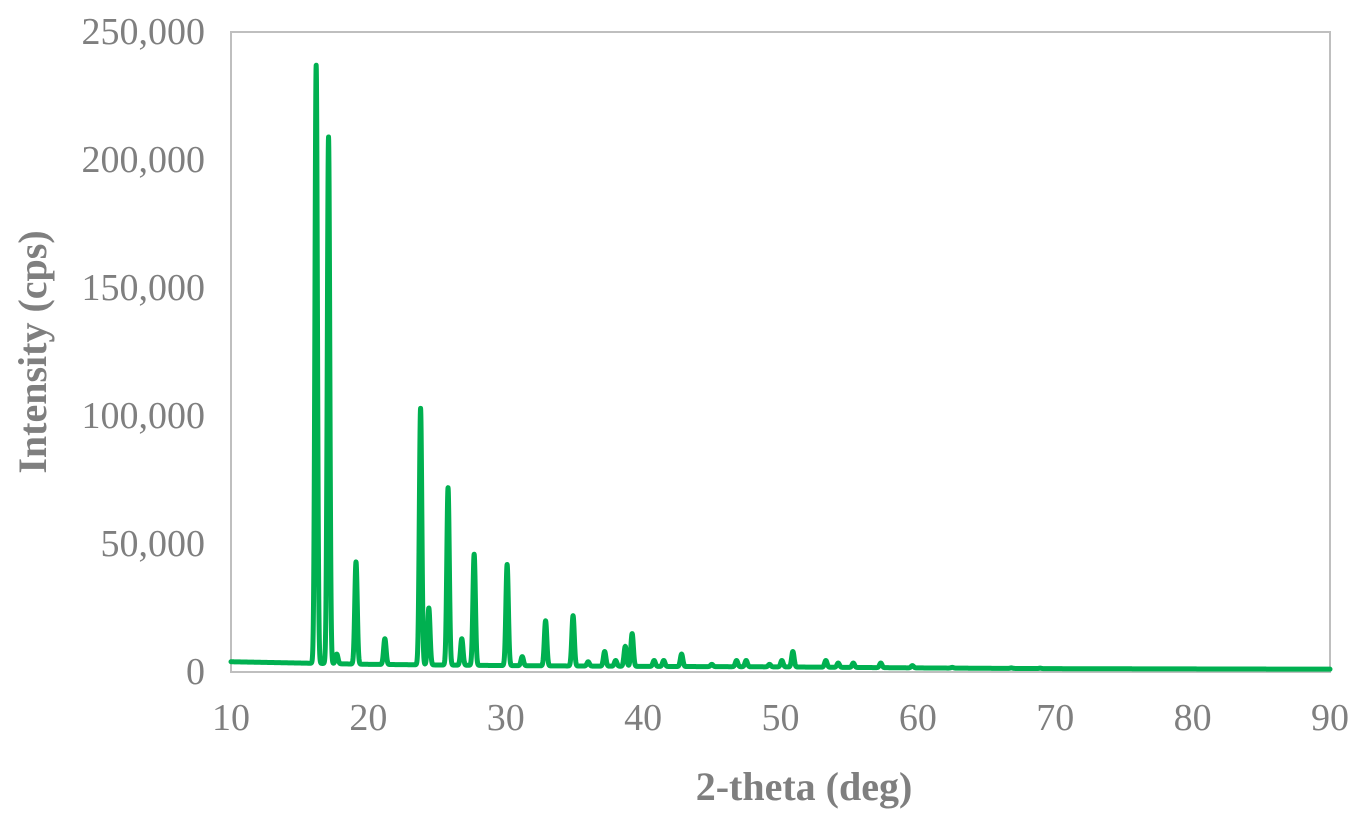 This screenshot has width=1364, height=822. Describe the element at coordinates (231, 718) in the screenshot. I see `x-tick-label: 10` at that location.